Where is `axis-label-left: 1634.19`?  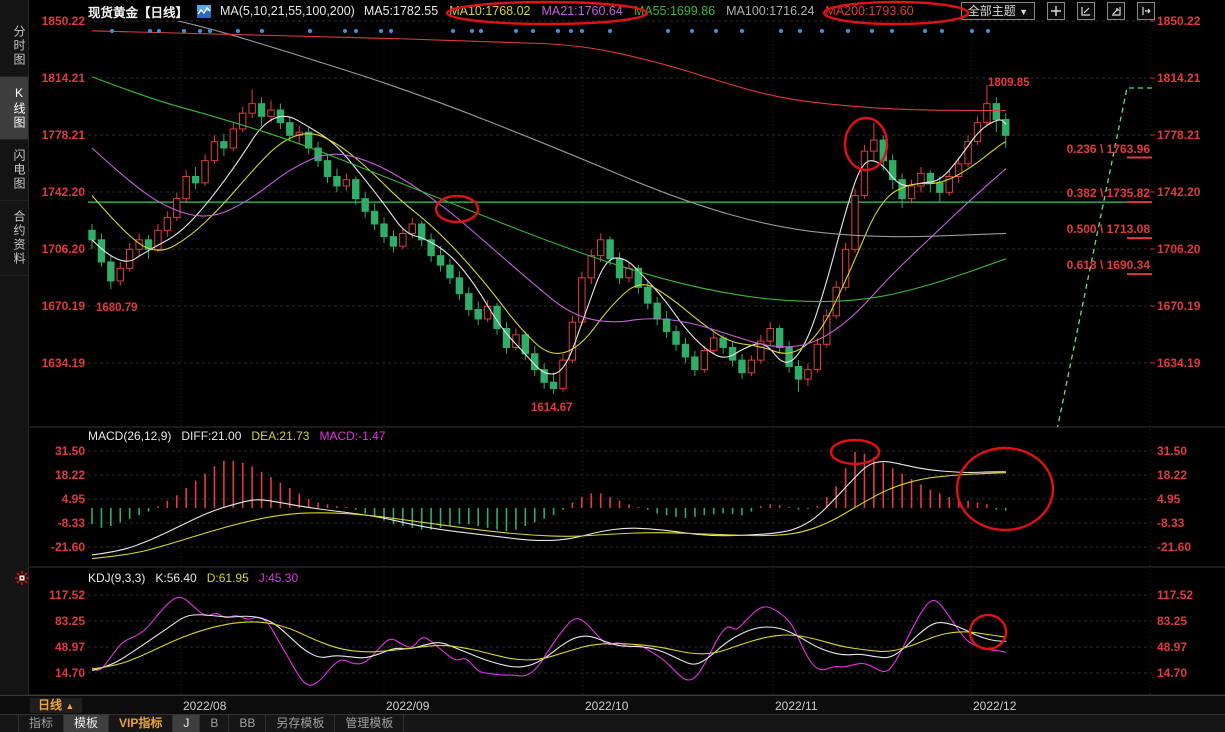
axis-label-left: 1634.19 is located at coordinates (63, 362).